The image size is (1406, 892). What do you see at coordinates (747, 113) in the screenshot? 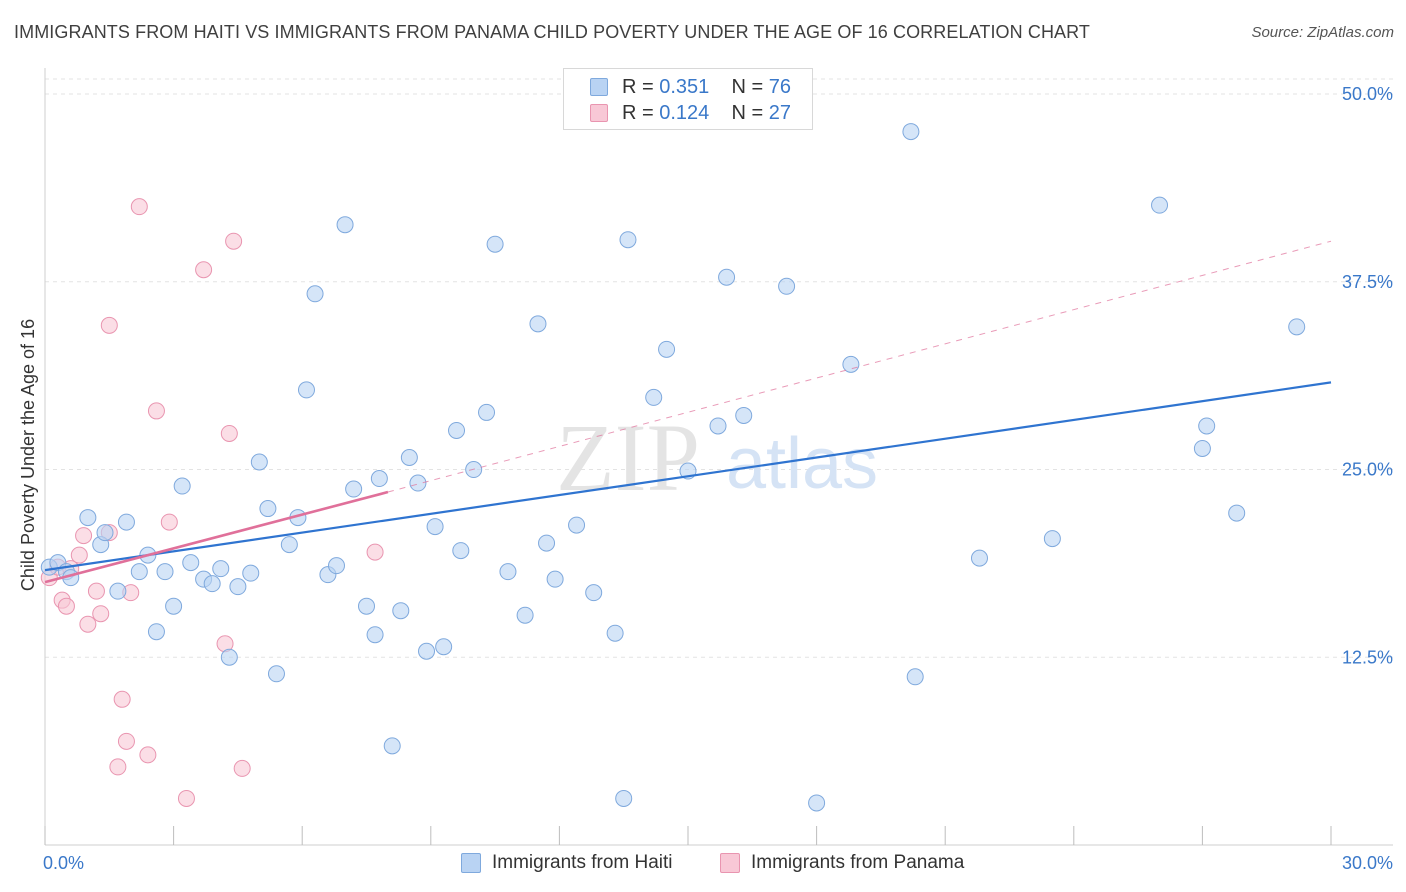
I see `panama-n-label: N =` at bounding box center [747, 113].